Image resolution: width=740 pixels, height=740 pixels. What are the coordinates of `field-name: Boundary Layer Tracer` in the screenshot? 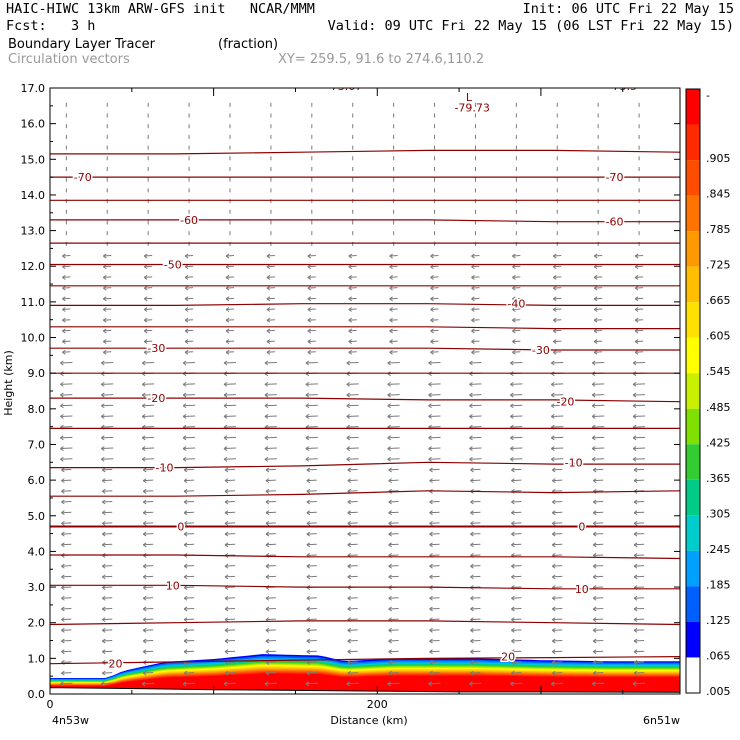 It's located at (81, 44).